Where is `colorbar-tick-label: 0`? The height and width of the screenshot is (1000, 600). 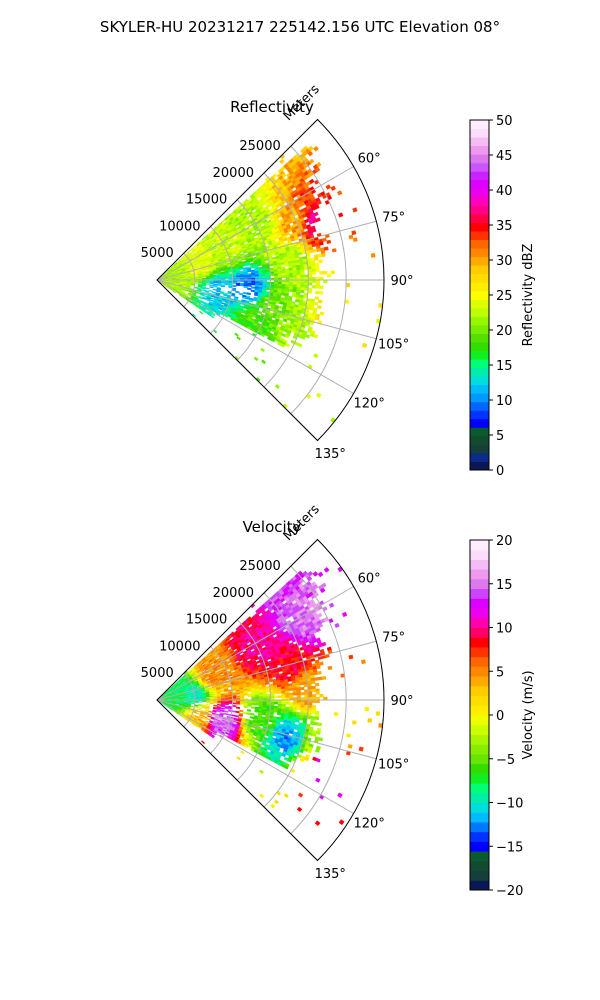 colorbar-tick-label: 0 is located at coordinates (500, 471).